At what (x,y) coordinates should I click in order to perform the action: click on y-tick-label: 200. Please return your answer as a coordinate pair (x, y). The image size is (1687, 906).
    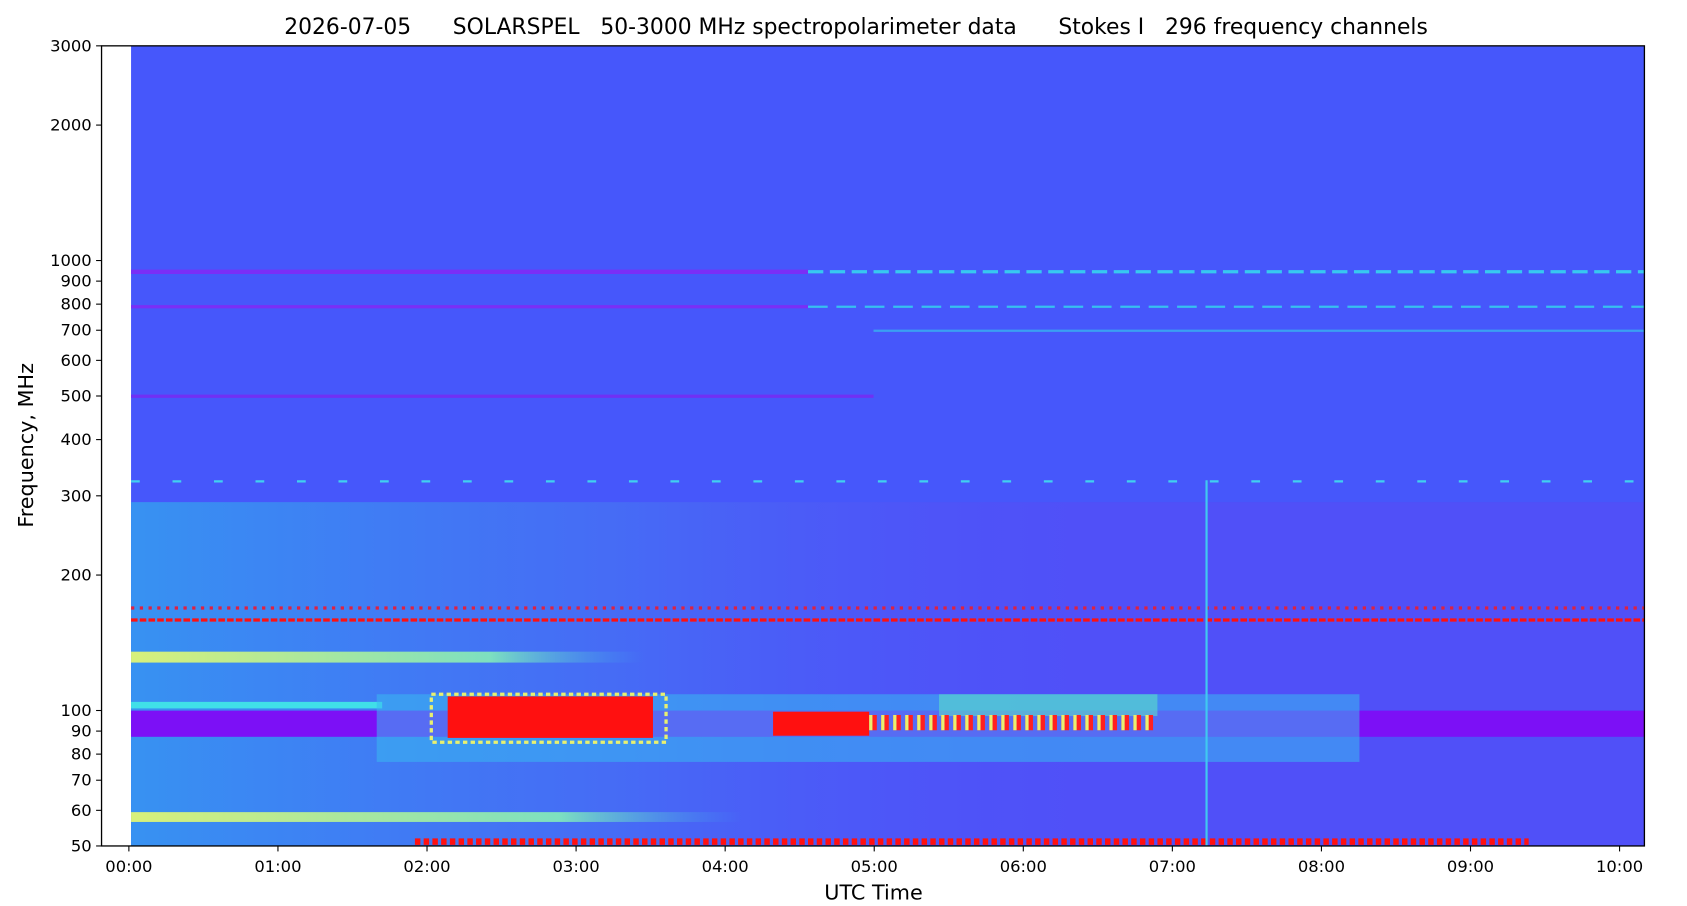
    Looking at the image, I should click on (75, 575).